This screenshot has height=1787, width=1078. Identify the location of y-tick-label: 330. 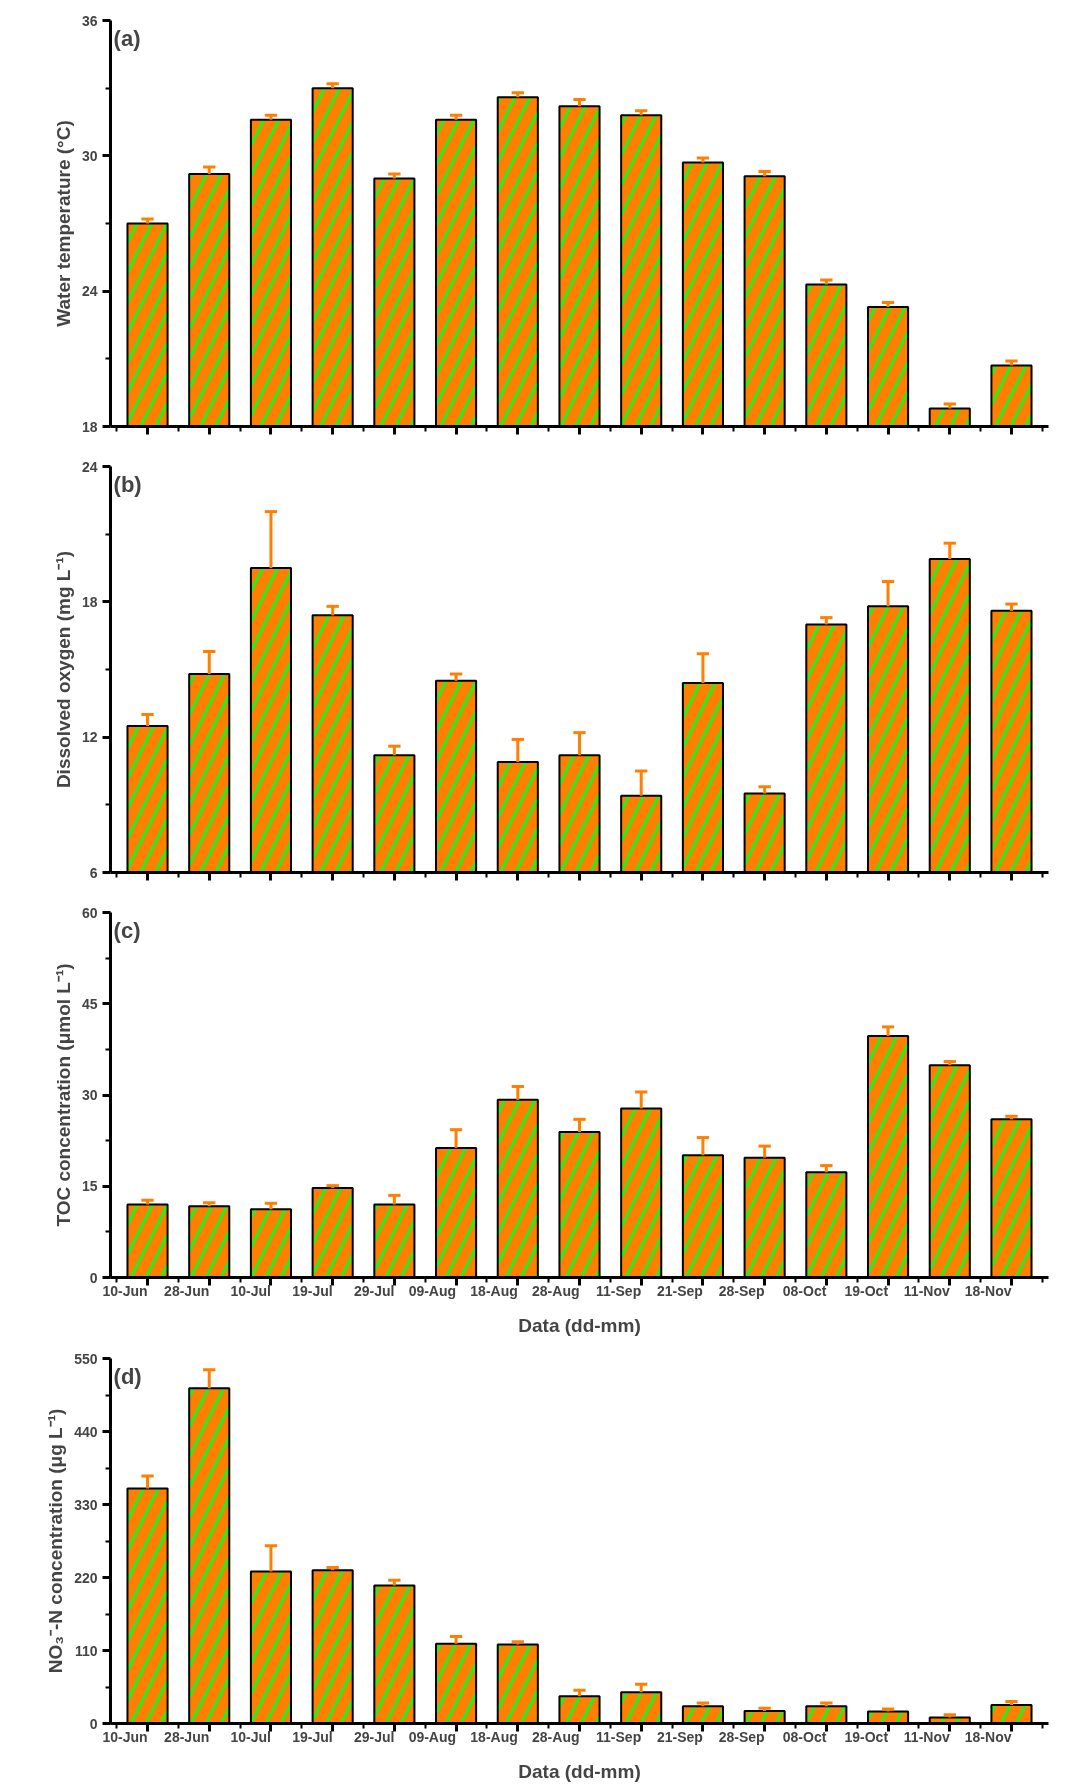
(86, 1504).